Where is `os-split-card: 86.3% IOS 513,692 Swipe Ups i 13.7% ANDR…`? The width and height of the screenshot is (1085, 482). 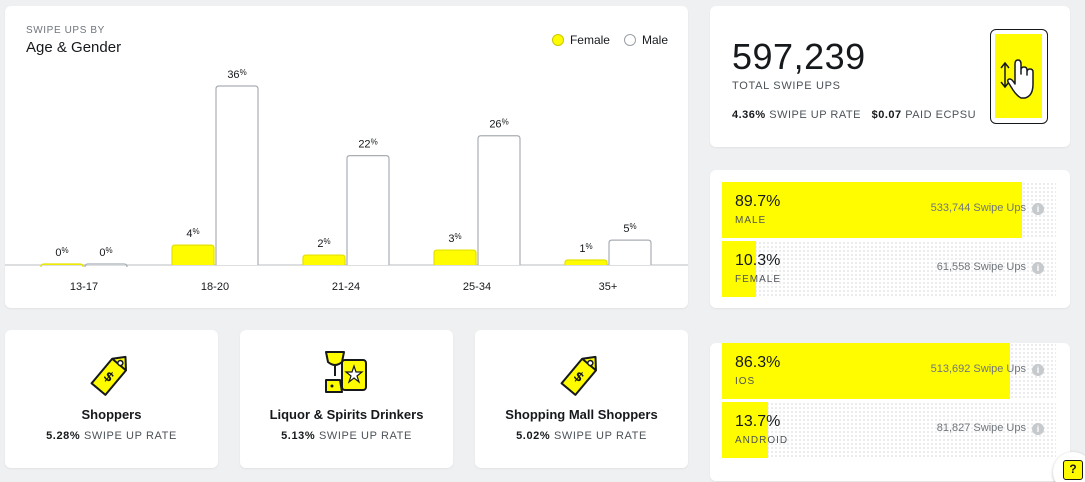 os-split-card: 86.3% IOS 513,692 Swipe Ups i 13.7% ANDR… is located at coordinates (890, 412).